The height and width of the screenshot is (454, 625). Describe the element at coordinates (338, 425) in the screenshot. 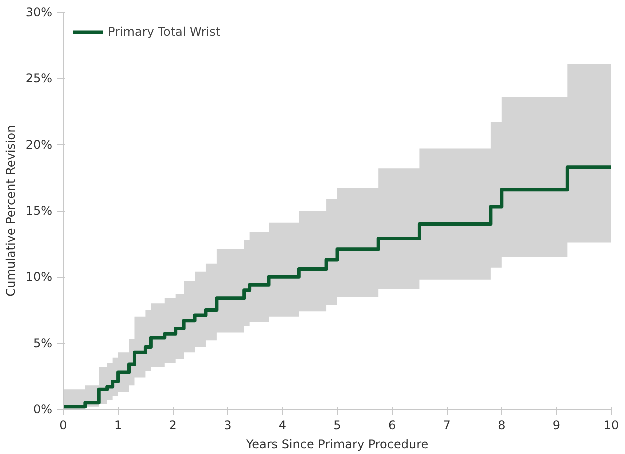

I see `x-tick-label: 5` at that location.